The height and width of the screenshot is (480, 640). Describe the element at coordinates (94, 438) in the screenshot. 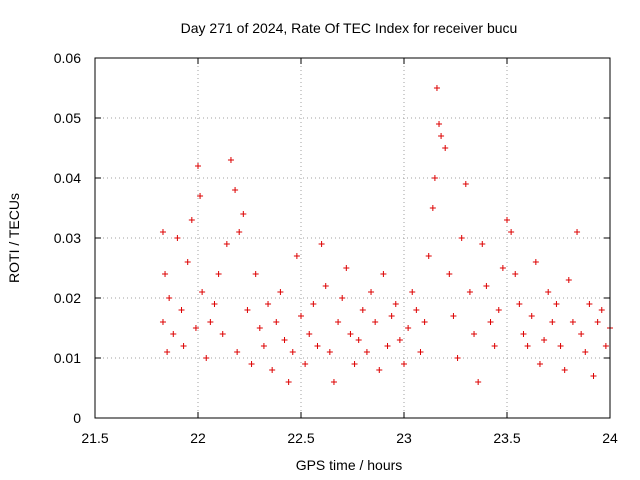

I see `x-tick-label: 21.5` at that location.